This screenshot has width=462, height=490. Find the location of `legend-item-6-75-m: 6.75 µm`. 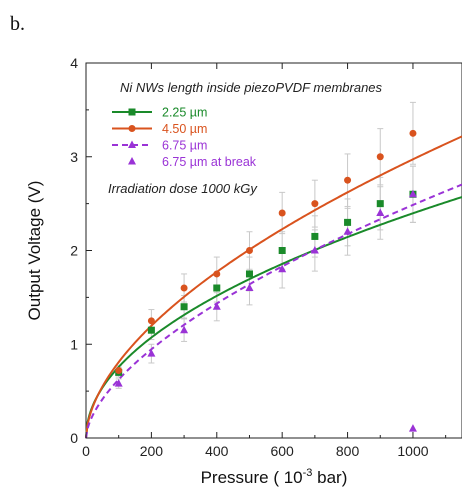

legend-item-6-75-m: 6.75 µm is located at coordinates (159, 146).